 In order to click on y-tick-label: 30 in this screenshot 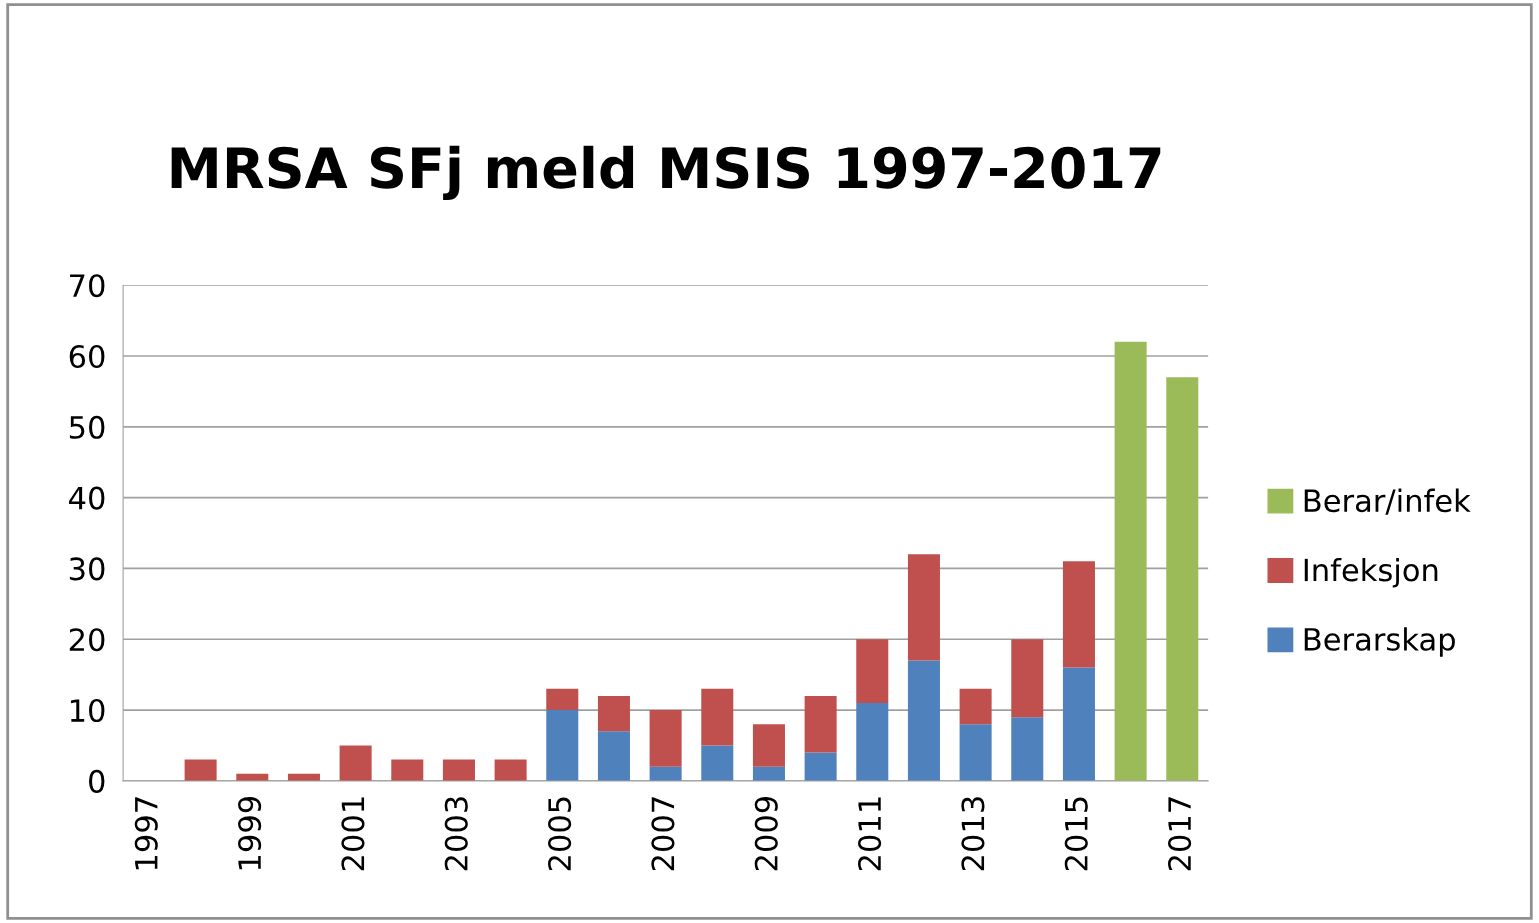, I will do `click(87, 569)`.